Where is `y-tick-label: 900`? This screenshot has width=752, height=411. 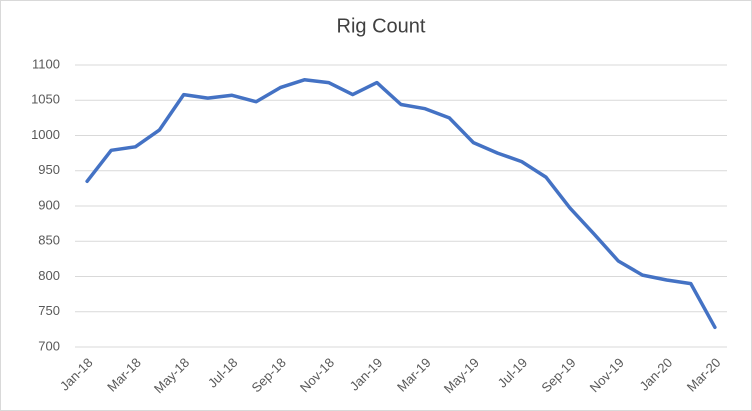 y-tick-label: 900 is located at coordinates (49, 204).